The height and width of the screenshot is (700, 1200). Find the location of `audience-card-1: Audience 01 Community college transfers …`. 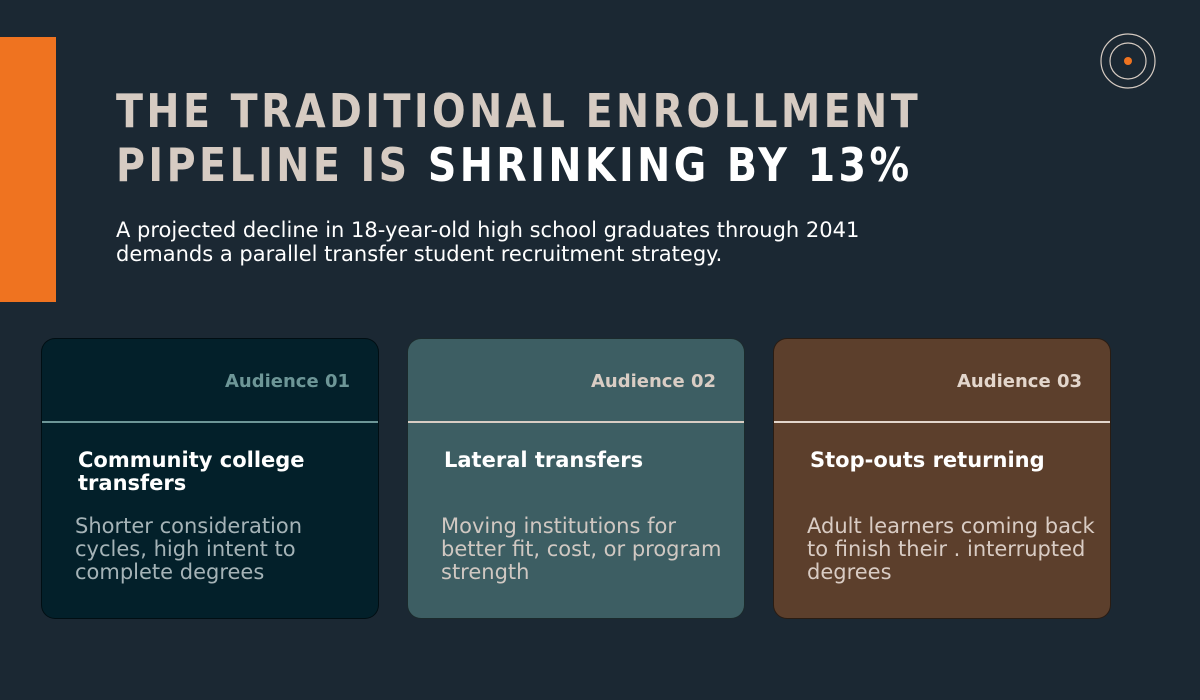

audience-card-1: Audience 01 Community college transfers … is located at coordinates (210, 478).